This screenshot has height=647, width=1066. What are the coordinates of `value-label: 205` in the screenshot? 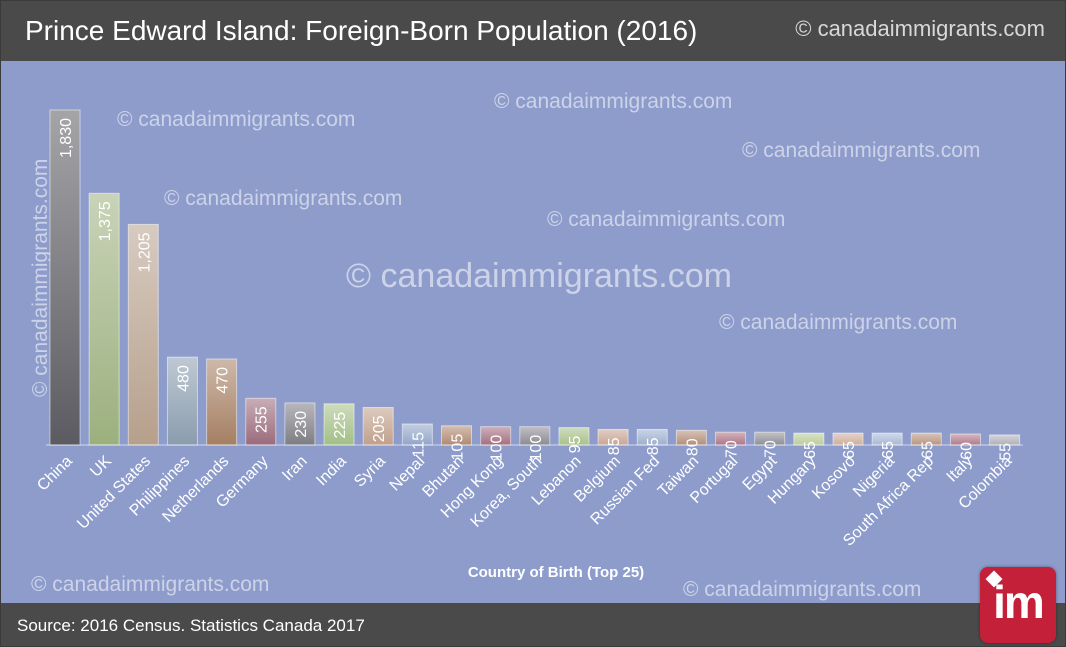 It's located at (379, 428).